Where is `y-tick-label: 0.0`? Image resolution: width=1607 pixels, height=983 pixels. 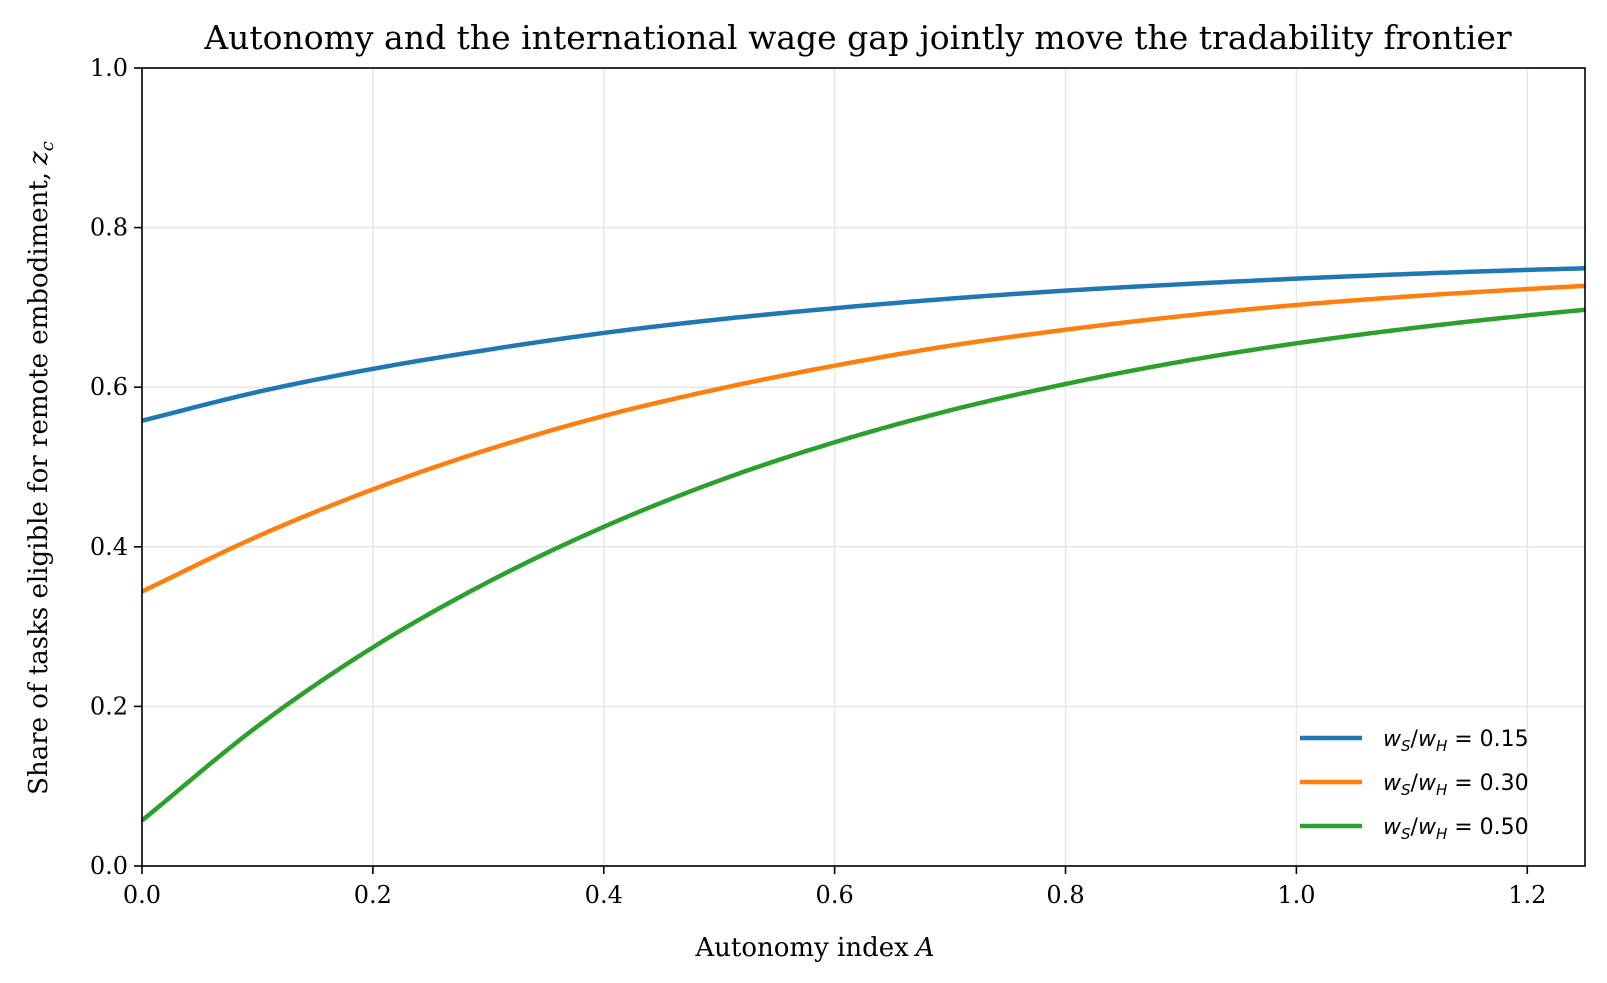
y-tick-label: 0.0 is located at coordinates (109, 866).